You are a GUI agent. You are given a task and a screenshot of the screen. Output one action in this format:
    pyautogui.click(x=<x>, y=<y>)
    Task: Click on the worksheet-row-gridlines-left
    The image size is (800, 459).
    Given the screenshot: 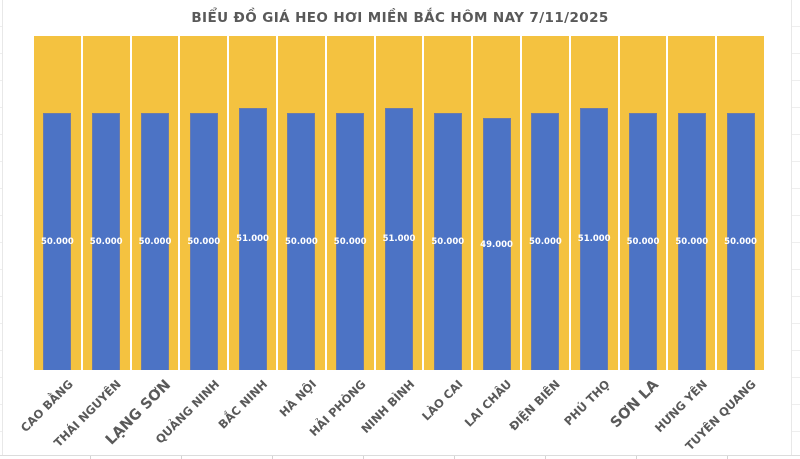 What is the action you would take?
    pyautogui.click(x=1, y=227)
    